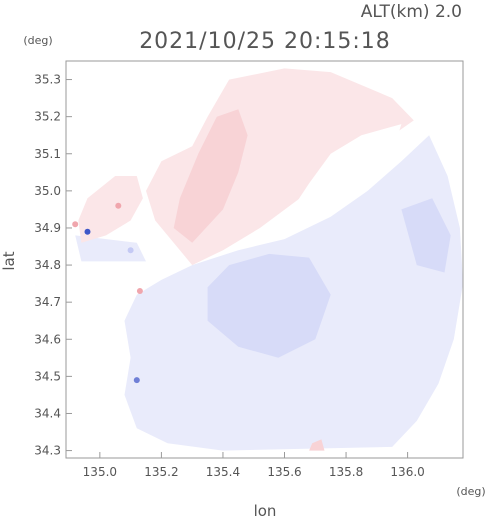 Image resolution: width=491 pixels, height=521 pixels. I want to click on x-tick-label: 135.6, so click(284, 472).